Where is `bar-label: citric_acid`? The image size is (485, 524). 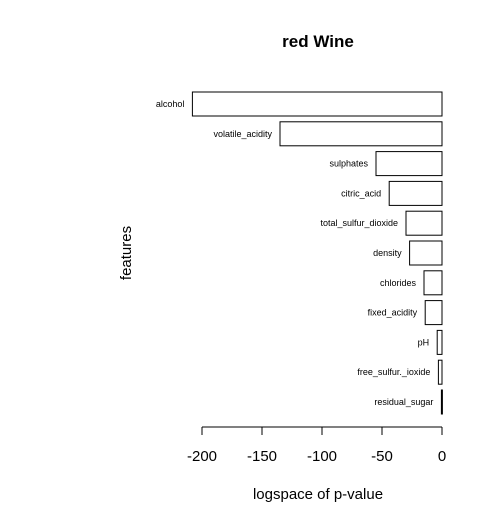
bar-label: citric_acid is located at coordinates (361, 193).